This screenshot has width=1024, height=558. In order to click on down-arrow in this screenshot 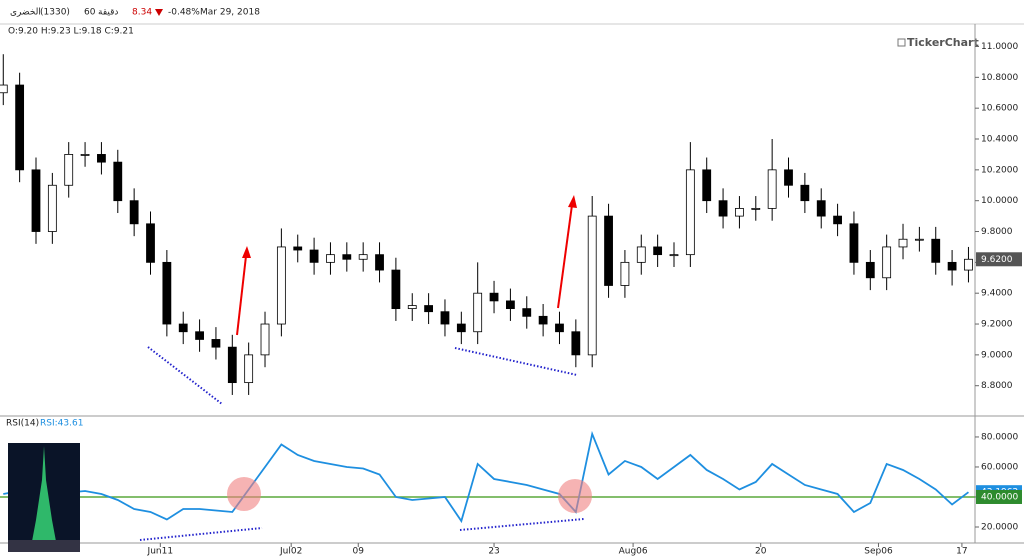, I will do `click(159, 12)`.